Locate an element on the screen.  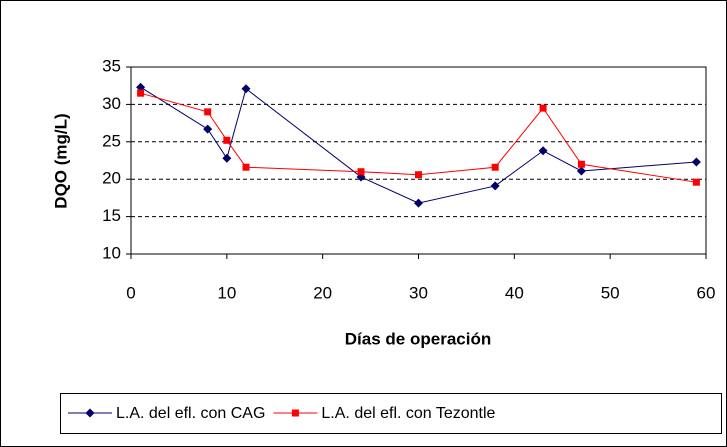
y-tick-label: 10 is located at coordinates (111, 252).